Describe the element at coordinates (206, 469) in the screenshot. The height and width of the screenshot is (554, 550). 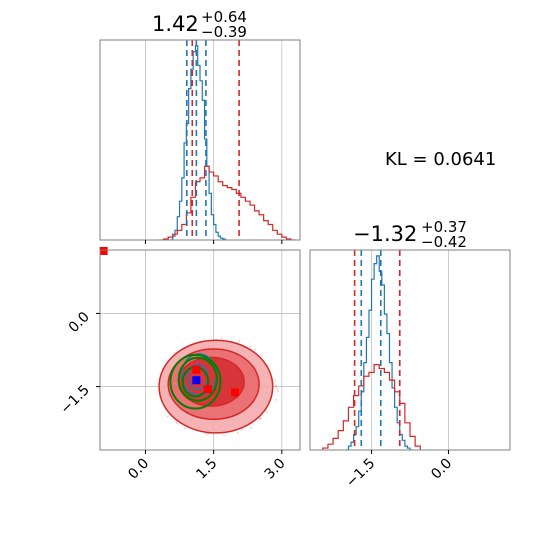
I see `x-tick-label: 1.5` at that location.